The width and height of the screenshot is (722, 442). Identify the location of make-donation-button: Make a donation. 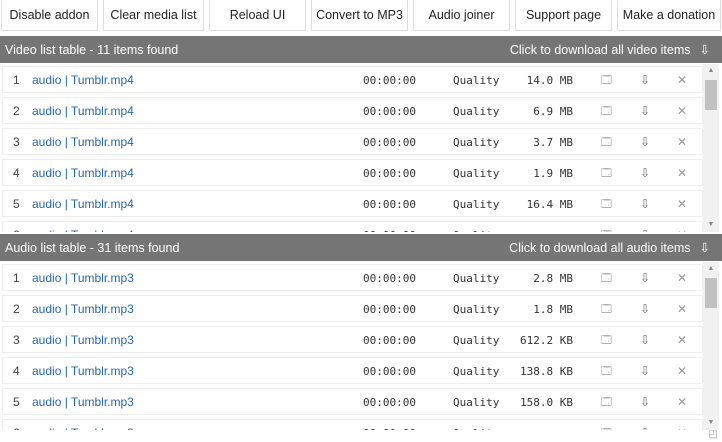
(669, 15).